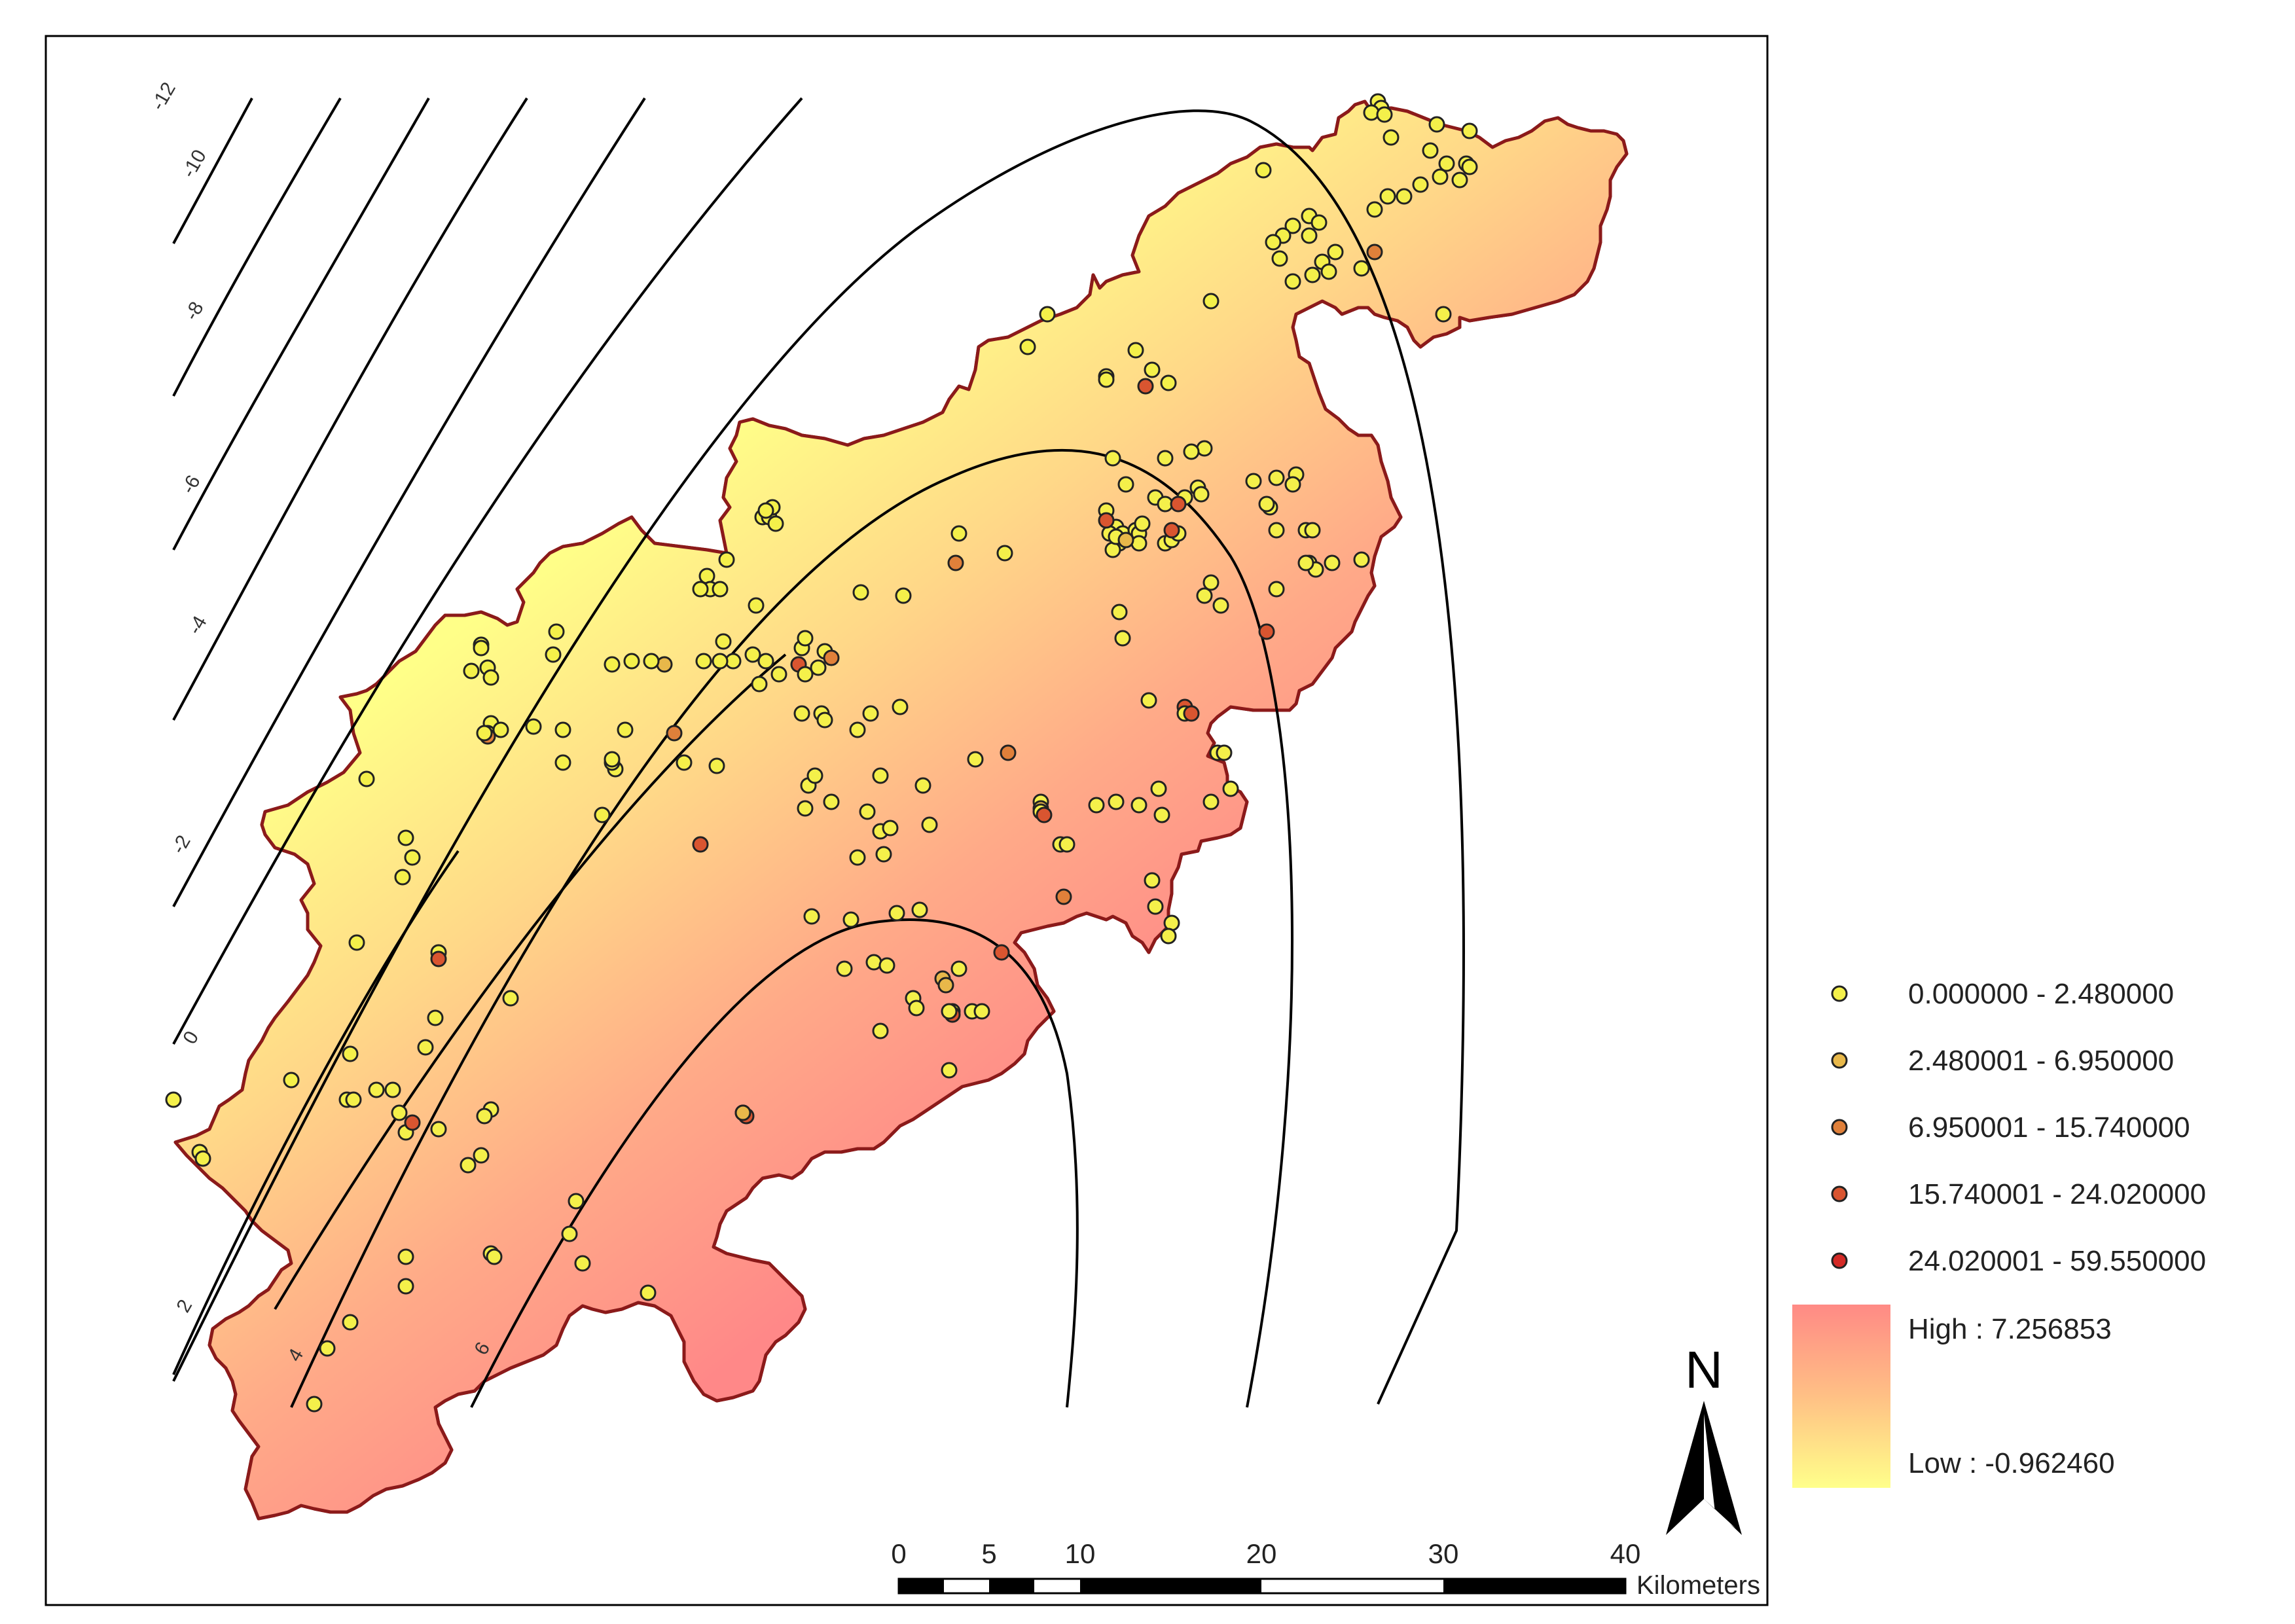 The width and height of the screenshot is (2295, 1624). Describe the element at coordinates (989, 1553) in the screenshot. I see `scale-bar-tick: 5` at that location.